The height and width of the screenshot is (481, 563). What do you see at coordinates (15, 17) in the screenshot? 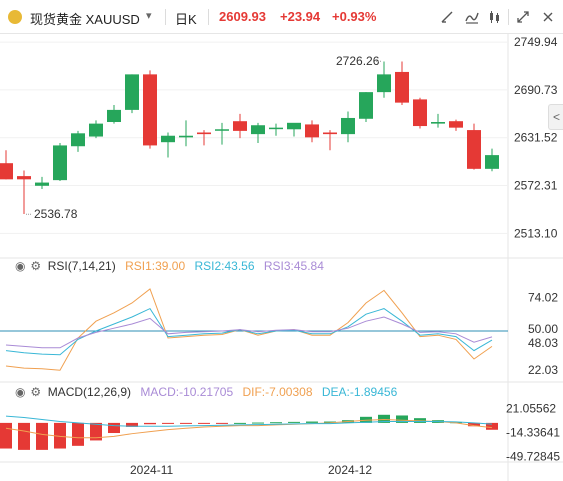
I see `gold-coin-icon` at bounding box center [15, 17].